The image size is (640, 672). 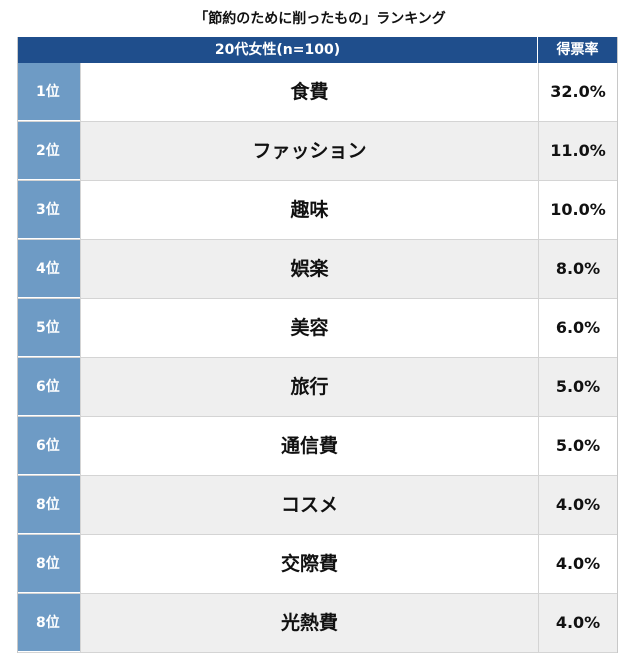 I want to click on rank-cell: 3位, so click(x=49, y=210).